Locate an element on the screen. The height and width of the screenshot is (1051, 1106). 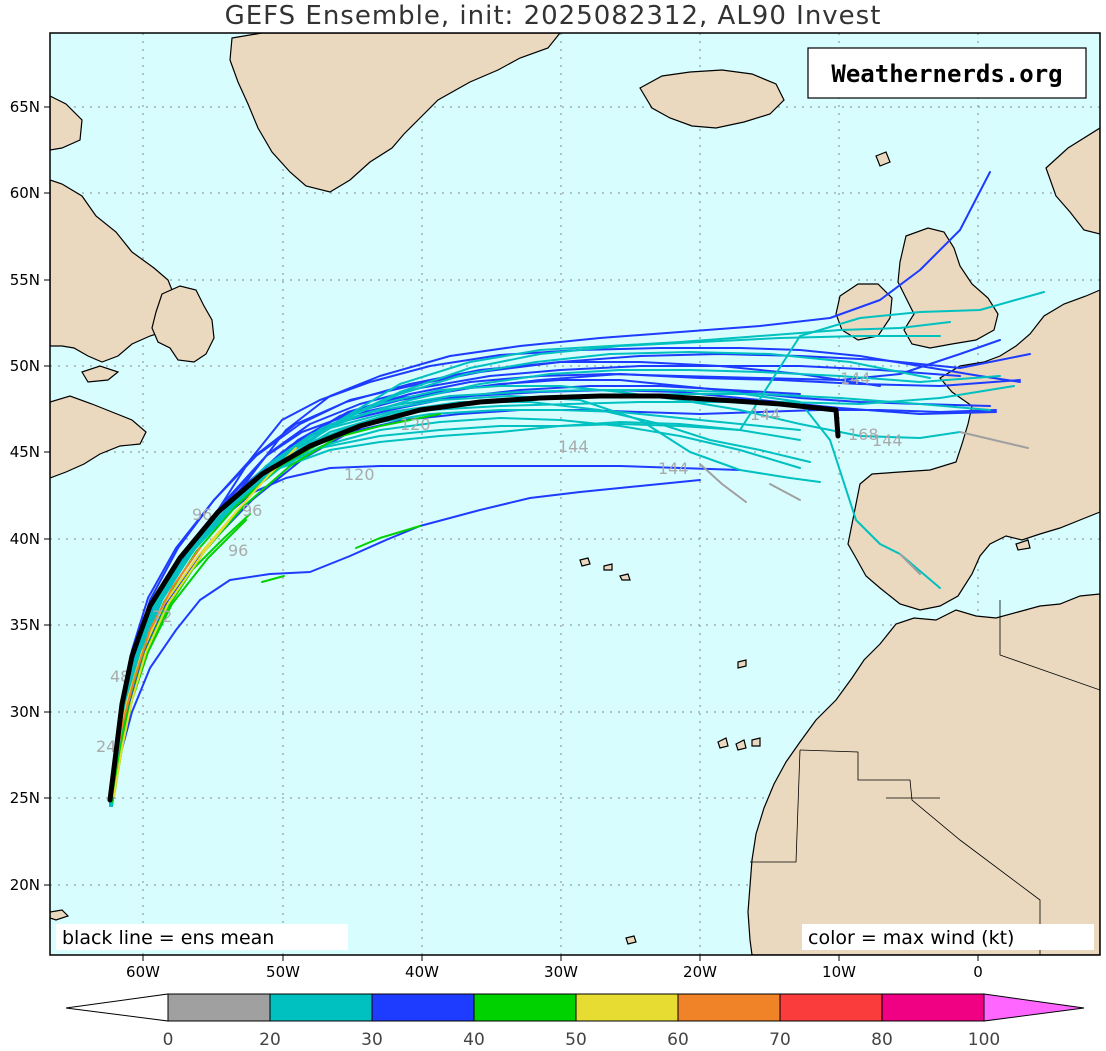
colorbar-label: 100 is located at coordinates (984, 1040).